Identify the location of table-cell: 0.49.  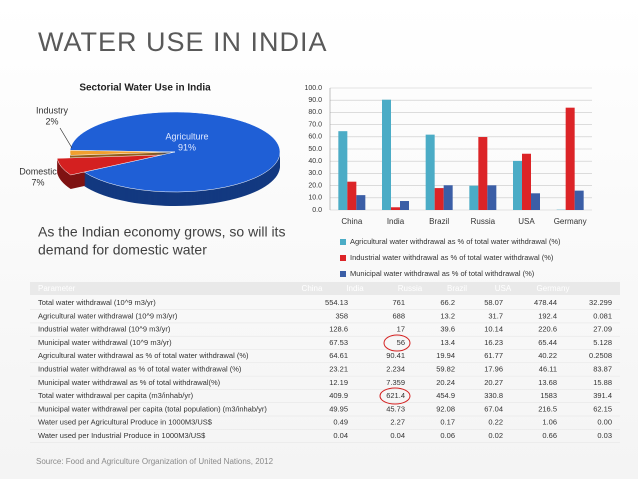
(340, 422).